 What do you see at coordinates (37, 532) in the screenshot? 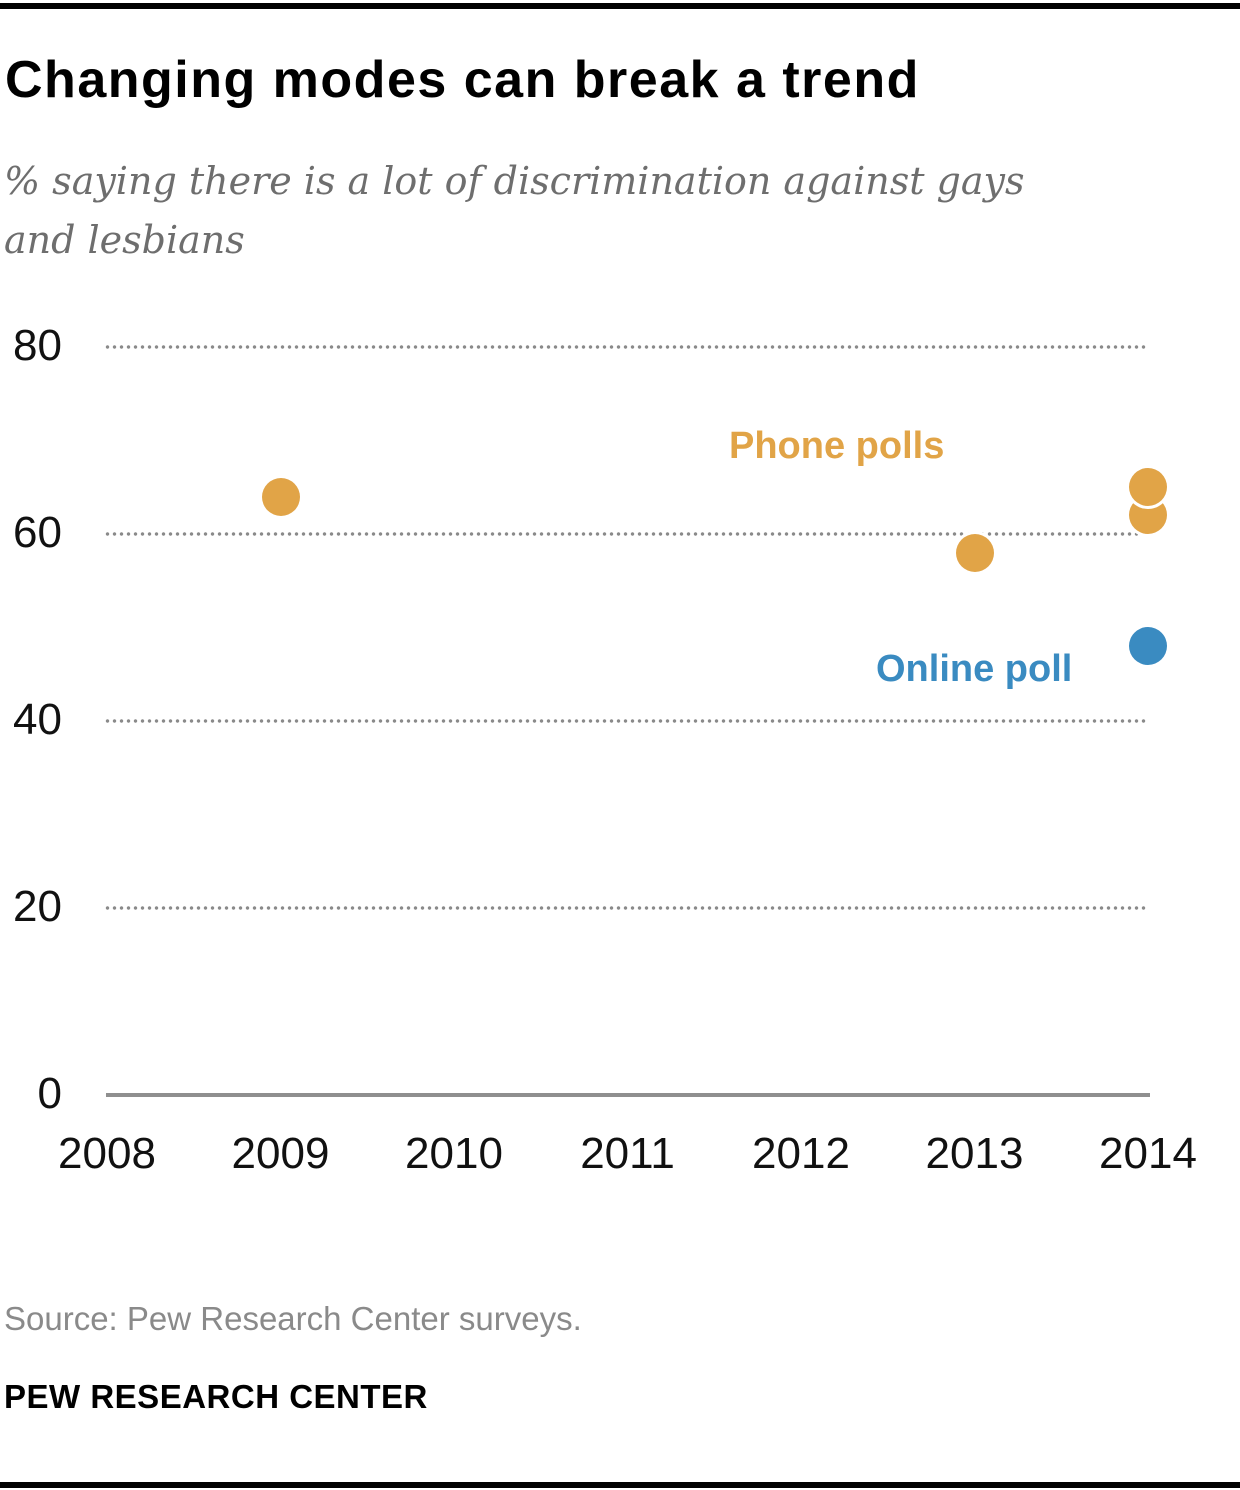
I see `y-axis-tick-label: 60` at bounding box center [37, 532].